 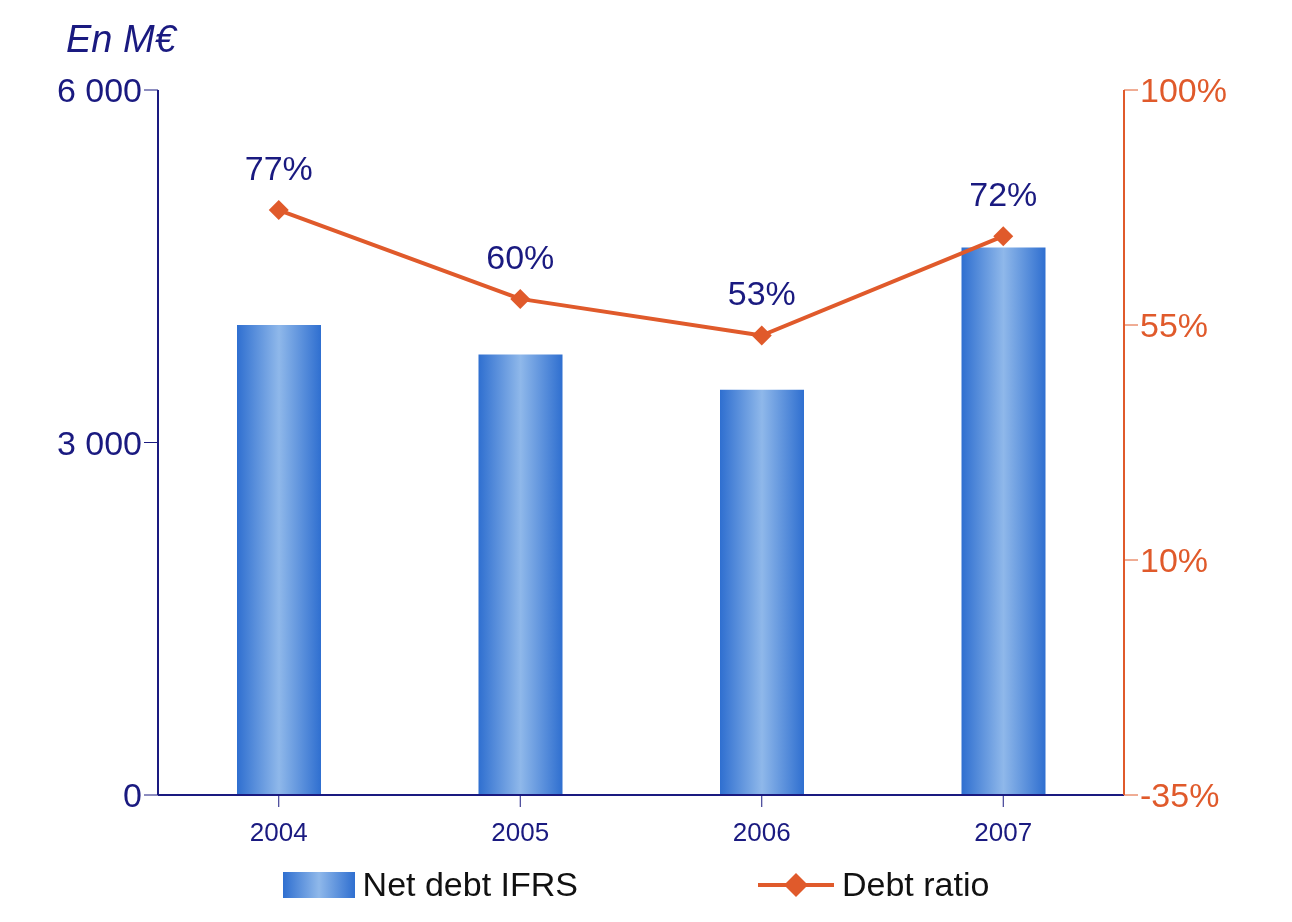 I want to click on x-tick-label: 2005, so click(x=520, y=832).